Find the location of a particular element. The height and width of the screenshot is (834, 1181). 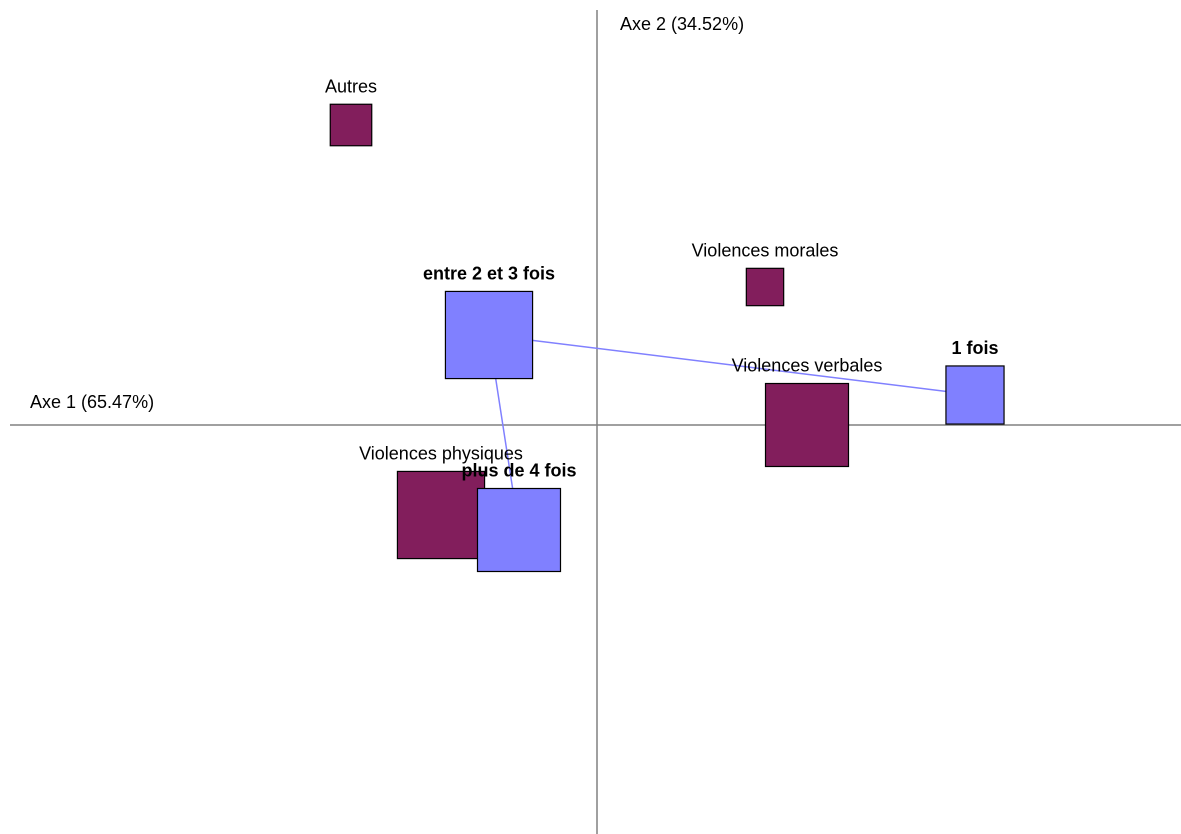

point-label-1-fois: 1 fois is located at coordinates (974, 348).